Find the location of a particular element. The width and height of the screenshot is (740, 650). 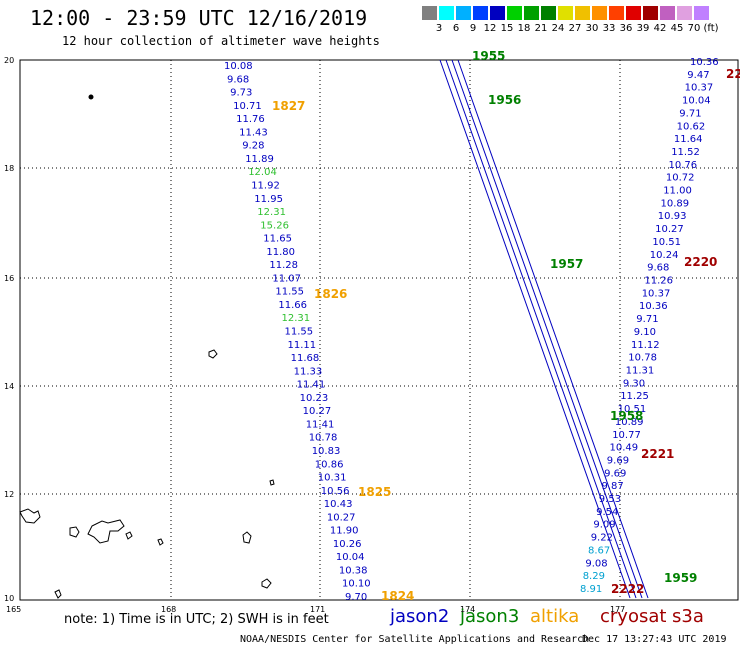

wave-height-value: 10.37 is located at coordinates (656, 293).